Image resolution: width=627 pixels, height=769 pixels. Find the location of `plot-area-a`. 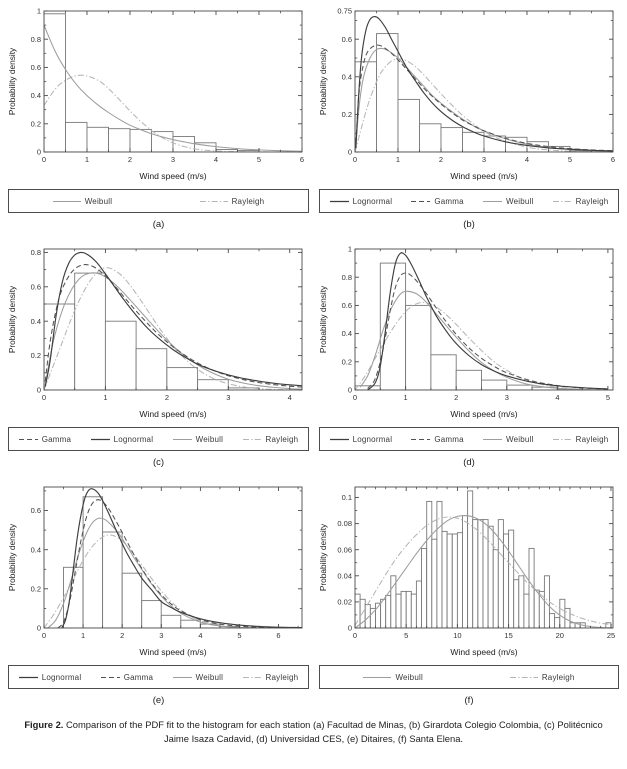

plot-area-a is located at coordinates (173, 82).